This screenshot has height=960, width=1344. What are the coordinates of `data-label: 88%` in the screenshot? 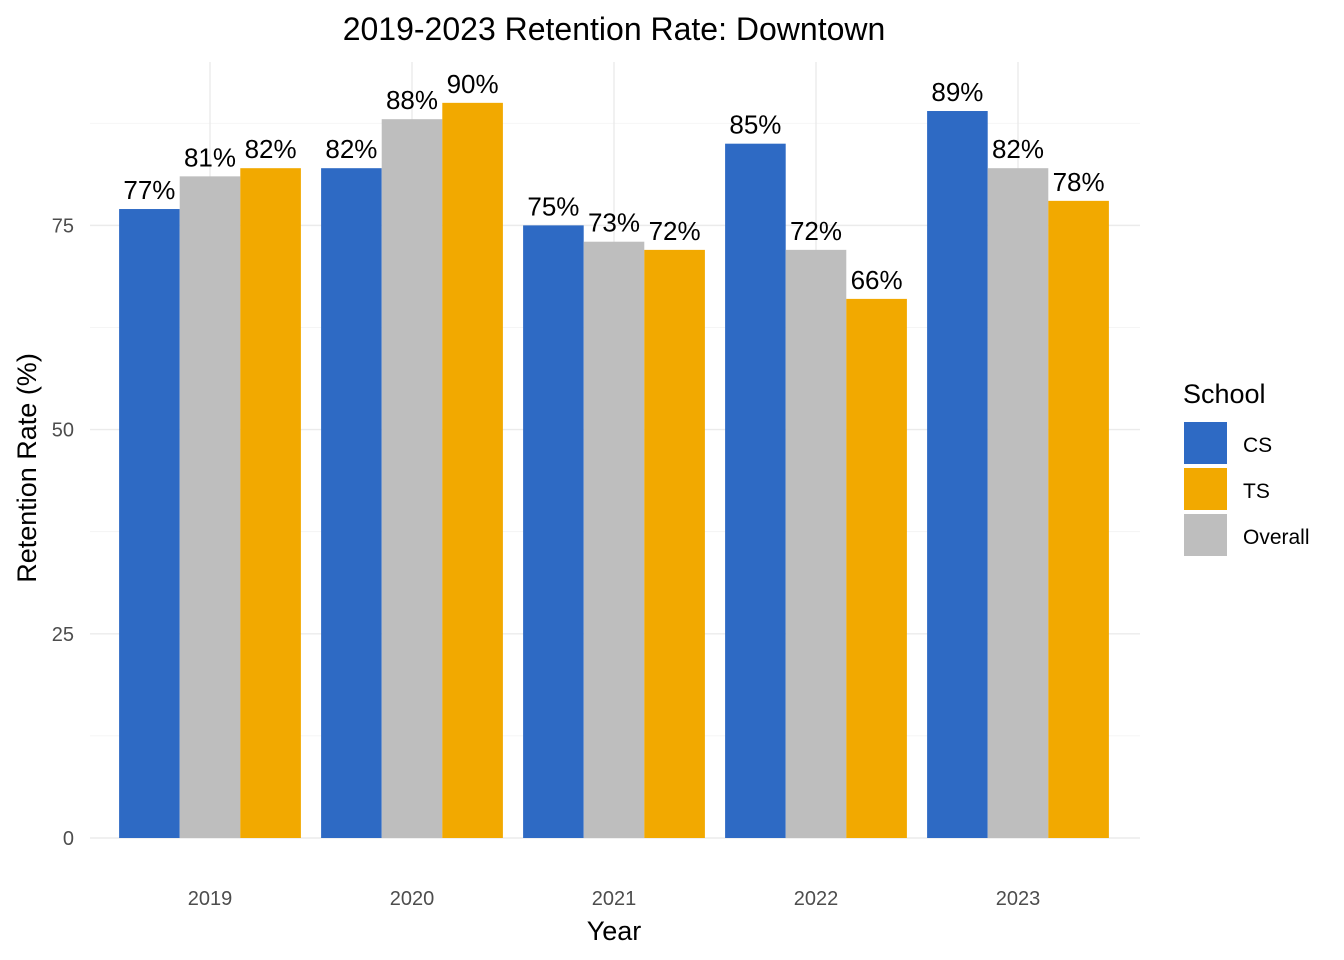 It's located at (412, 100).